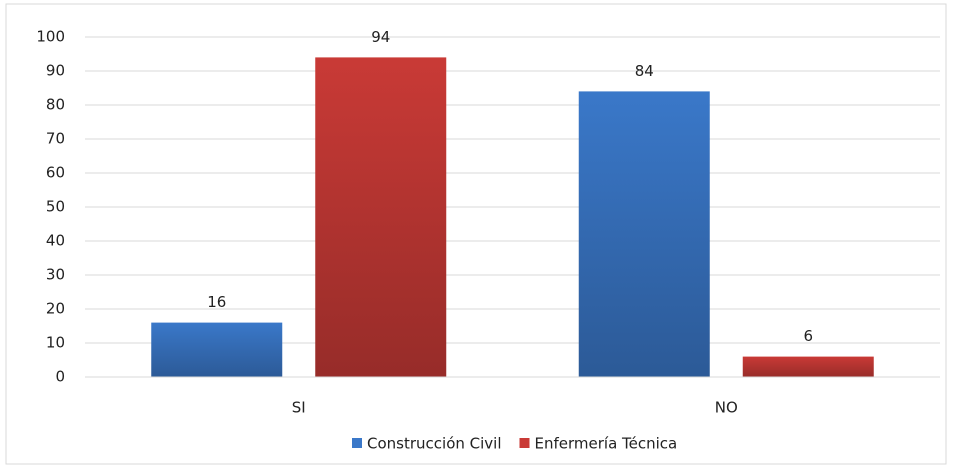 The image size is (953, 469). I want to click on y-tick-label: 90, so click(55, 71).